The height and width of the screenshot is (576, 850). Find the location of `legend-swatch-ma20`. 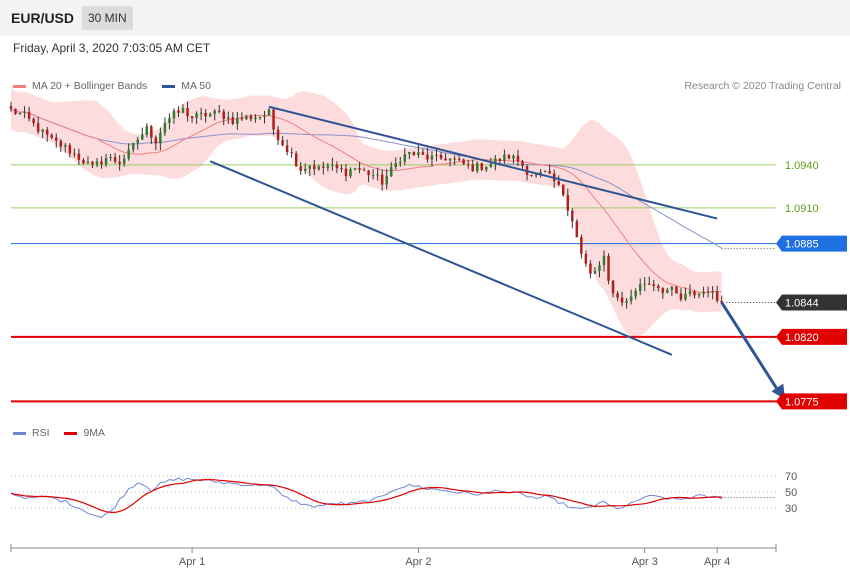

legend-swatch-ma20 is located at coordinates (19, 86).